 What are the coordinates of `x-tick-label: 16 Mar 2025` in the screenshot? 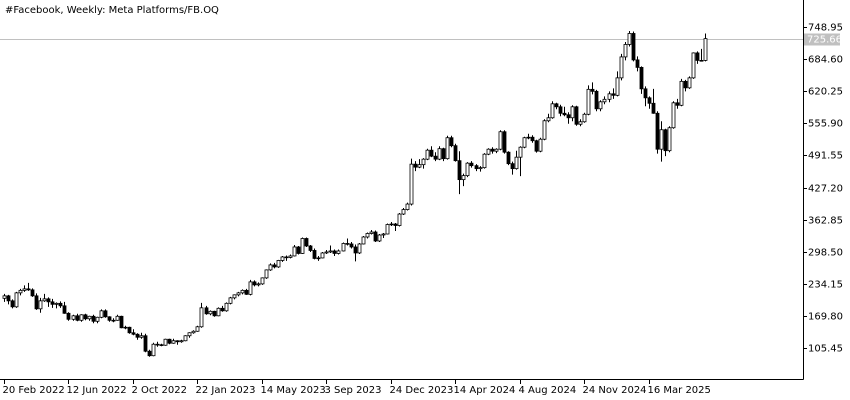 It's located at (679, 390).